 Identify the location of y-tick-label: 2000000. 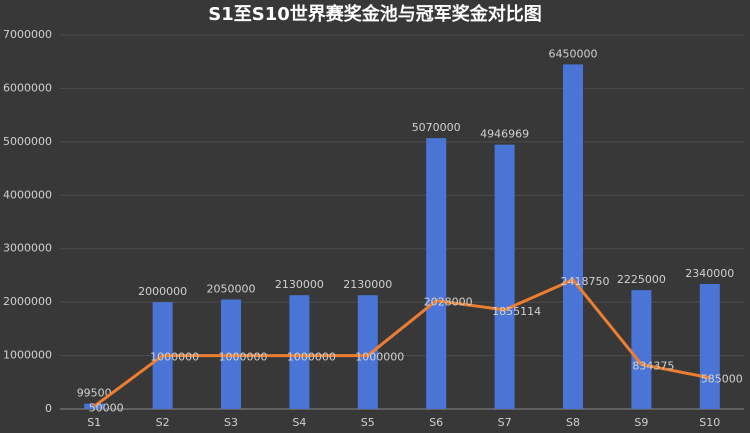
(27, 301).